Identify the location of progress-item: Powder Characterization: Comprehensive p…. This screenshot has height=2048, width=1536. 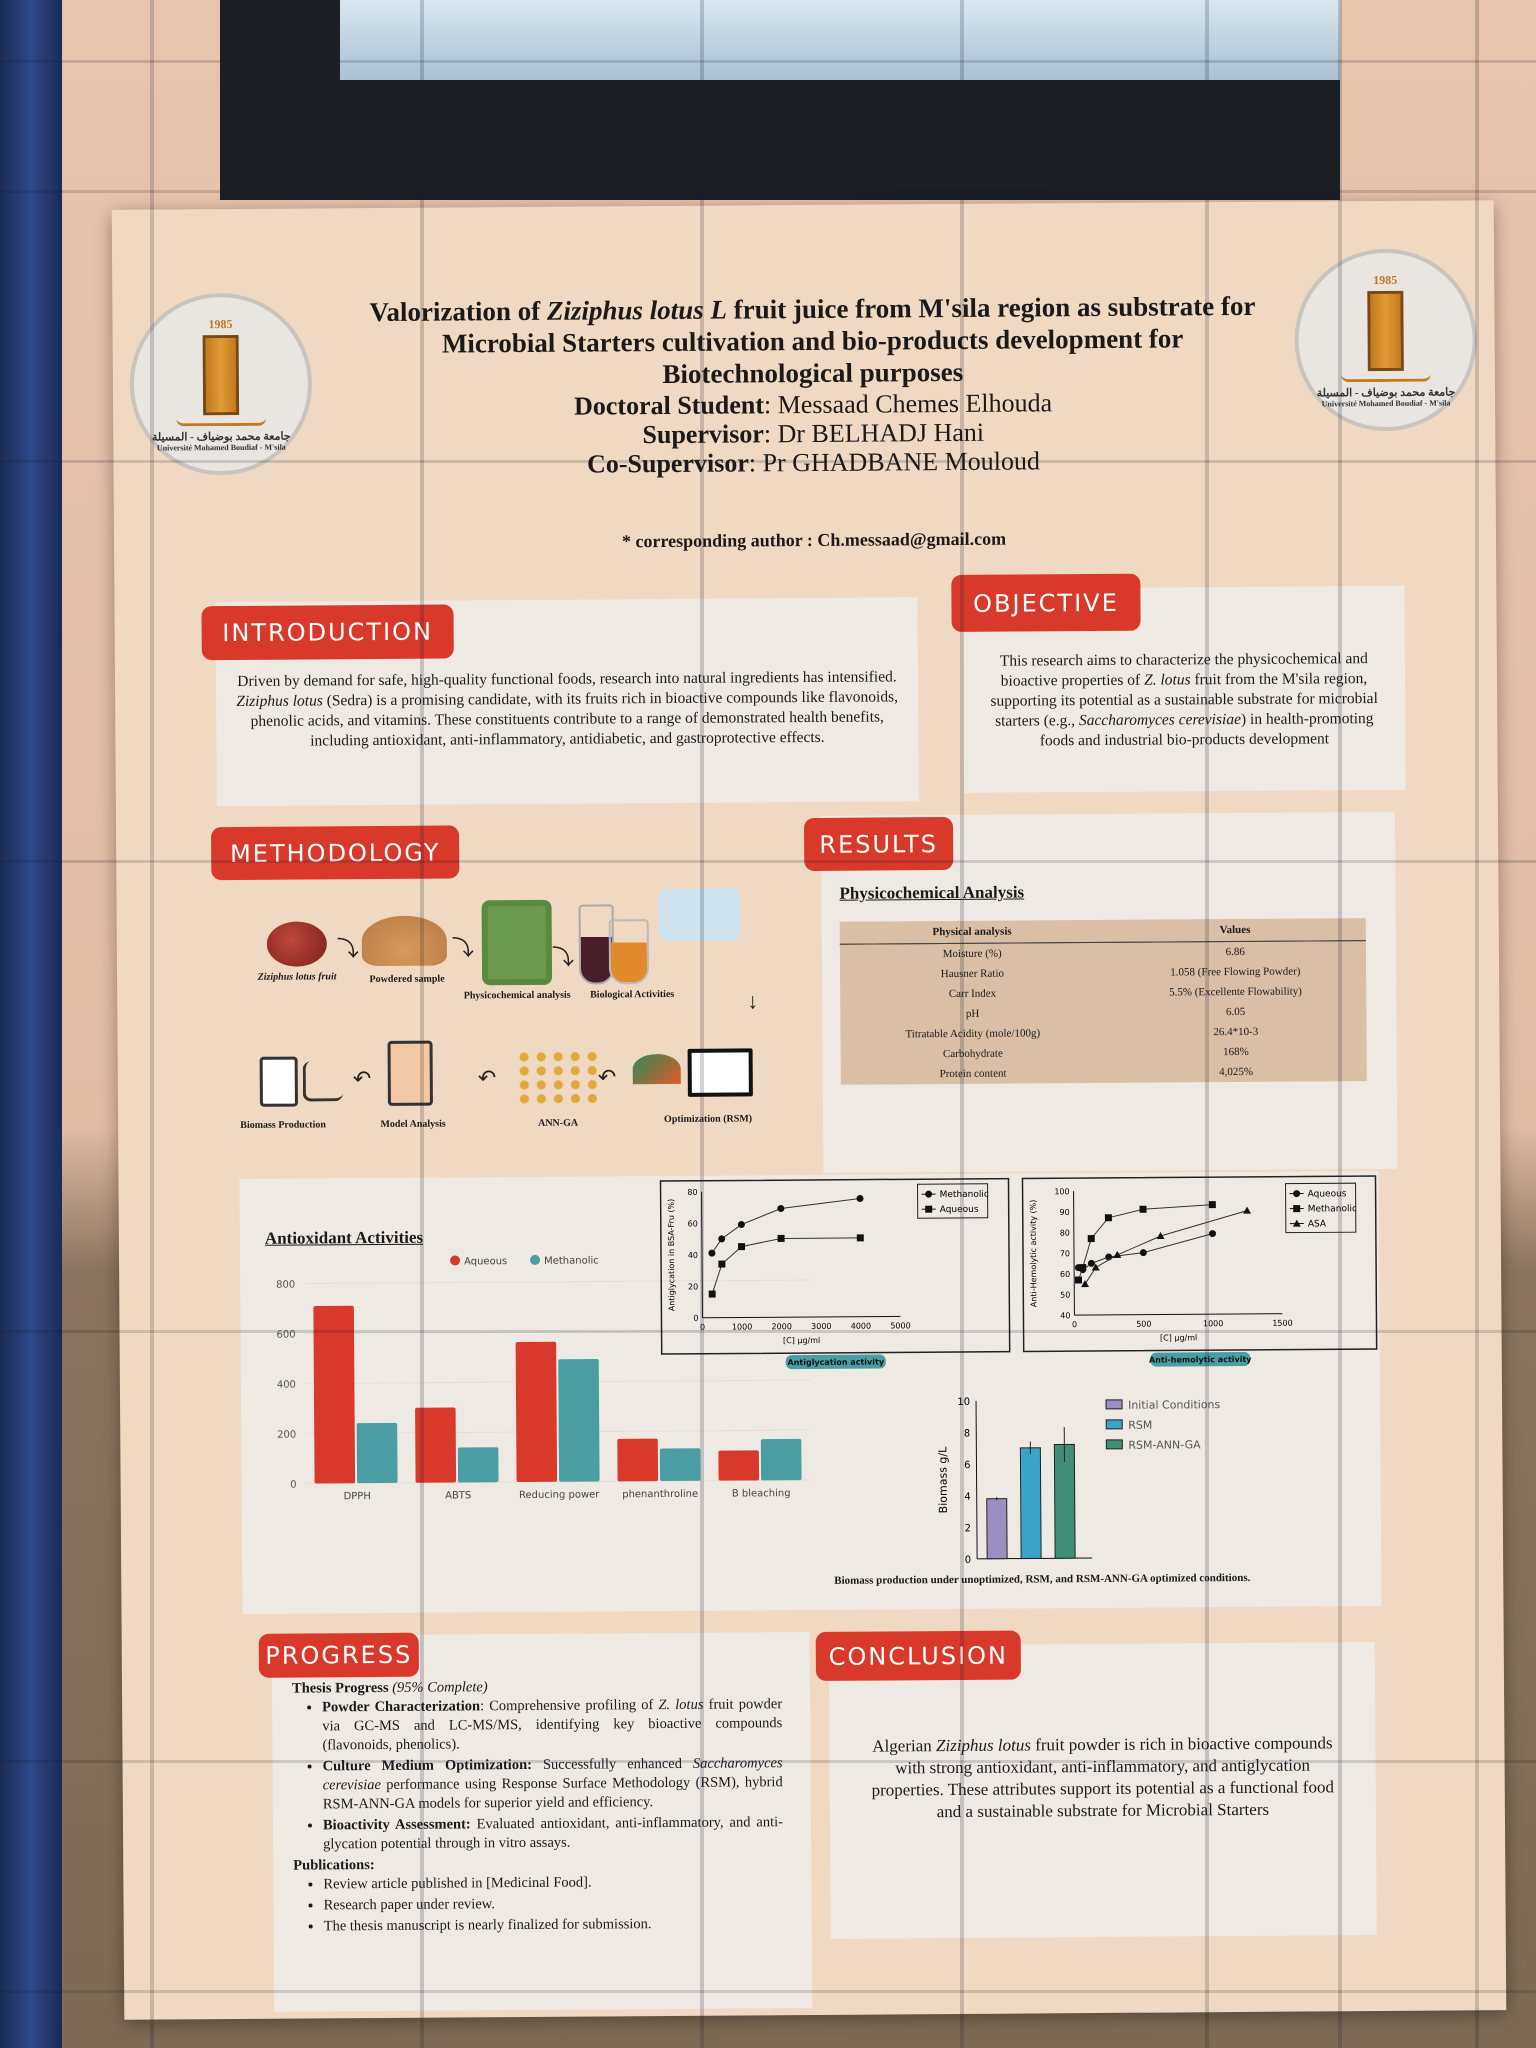
(552, 1725).